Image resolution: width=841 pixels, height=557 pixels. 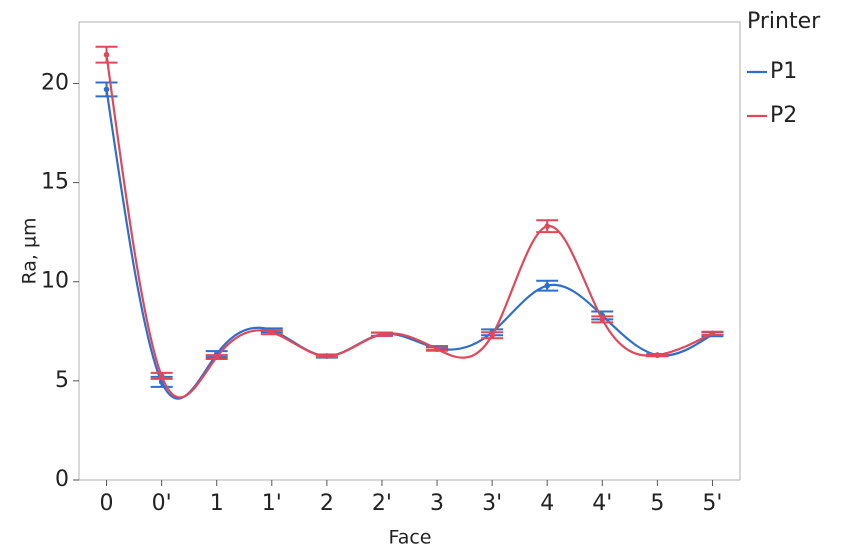 I want to click on x-axis-label: Face, so click(x=410, y=538).